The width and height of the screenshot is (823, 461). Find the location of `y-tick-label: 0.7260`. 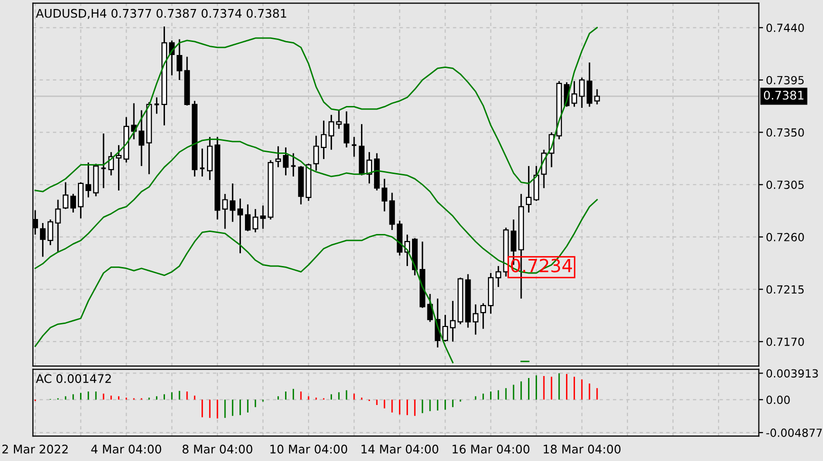

y-tick-label: 0.7260 is located at coordinates (785, 237).